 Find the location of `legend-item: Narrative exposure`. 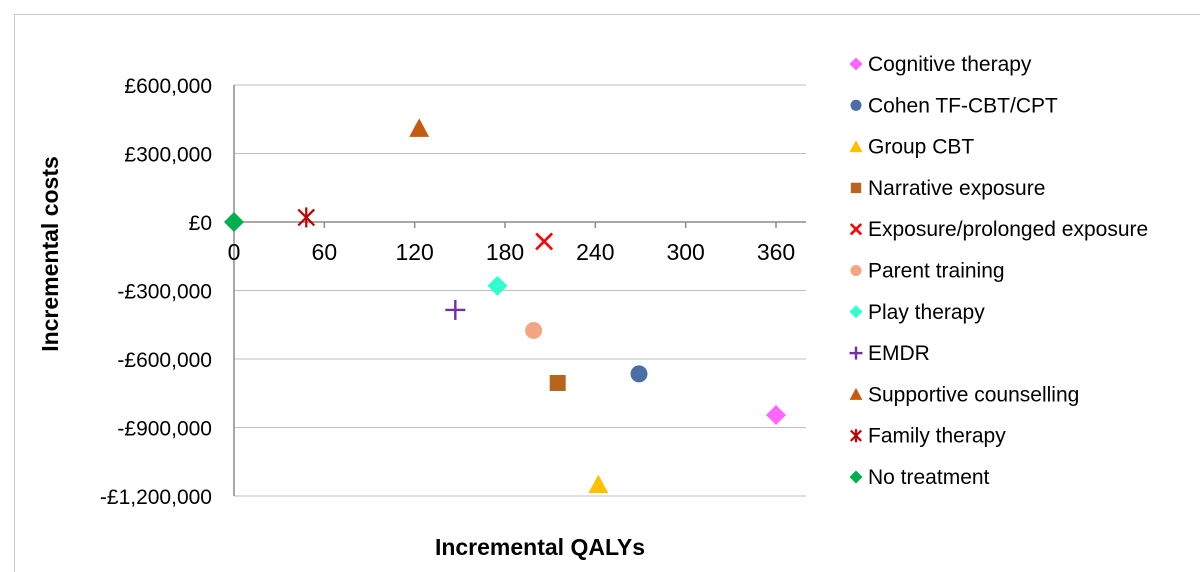

legend-item: Narrative exposure is located at coordinates (947, 188).